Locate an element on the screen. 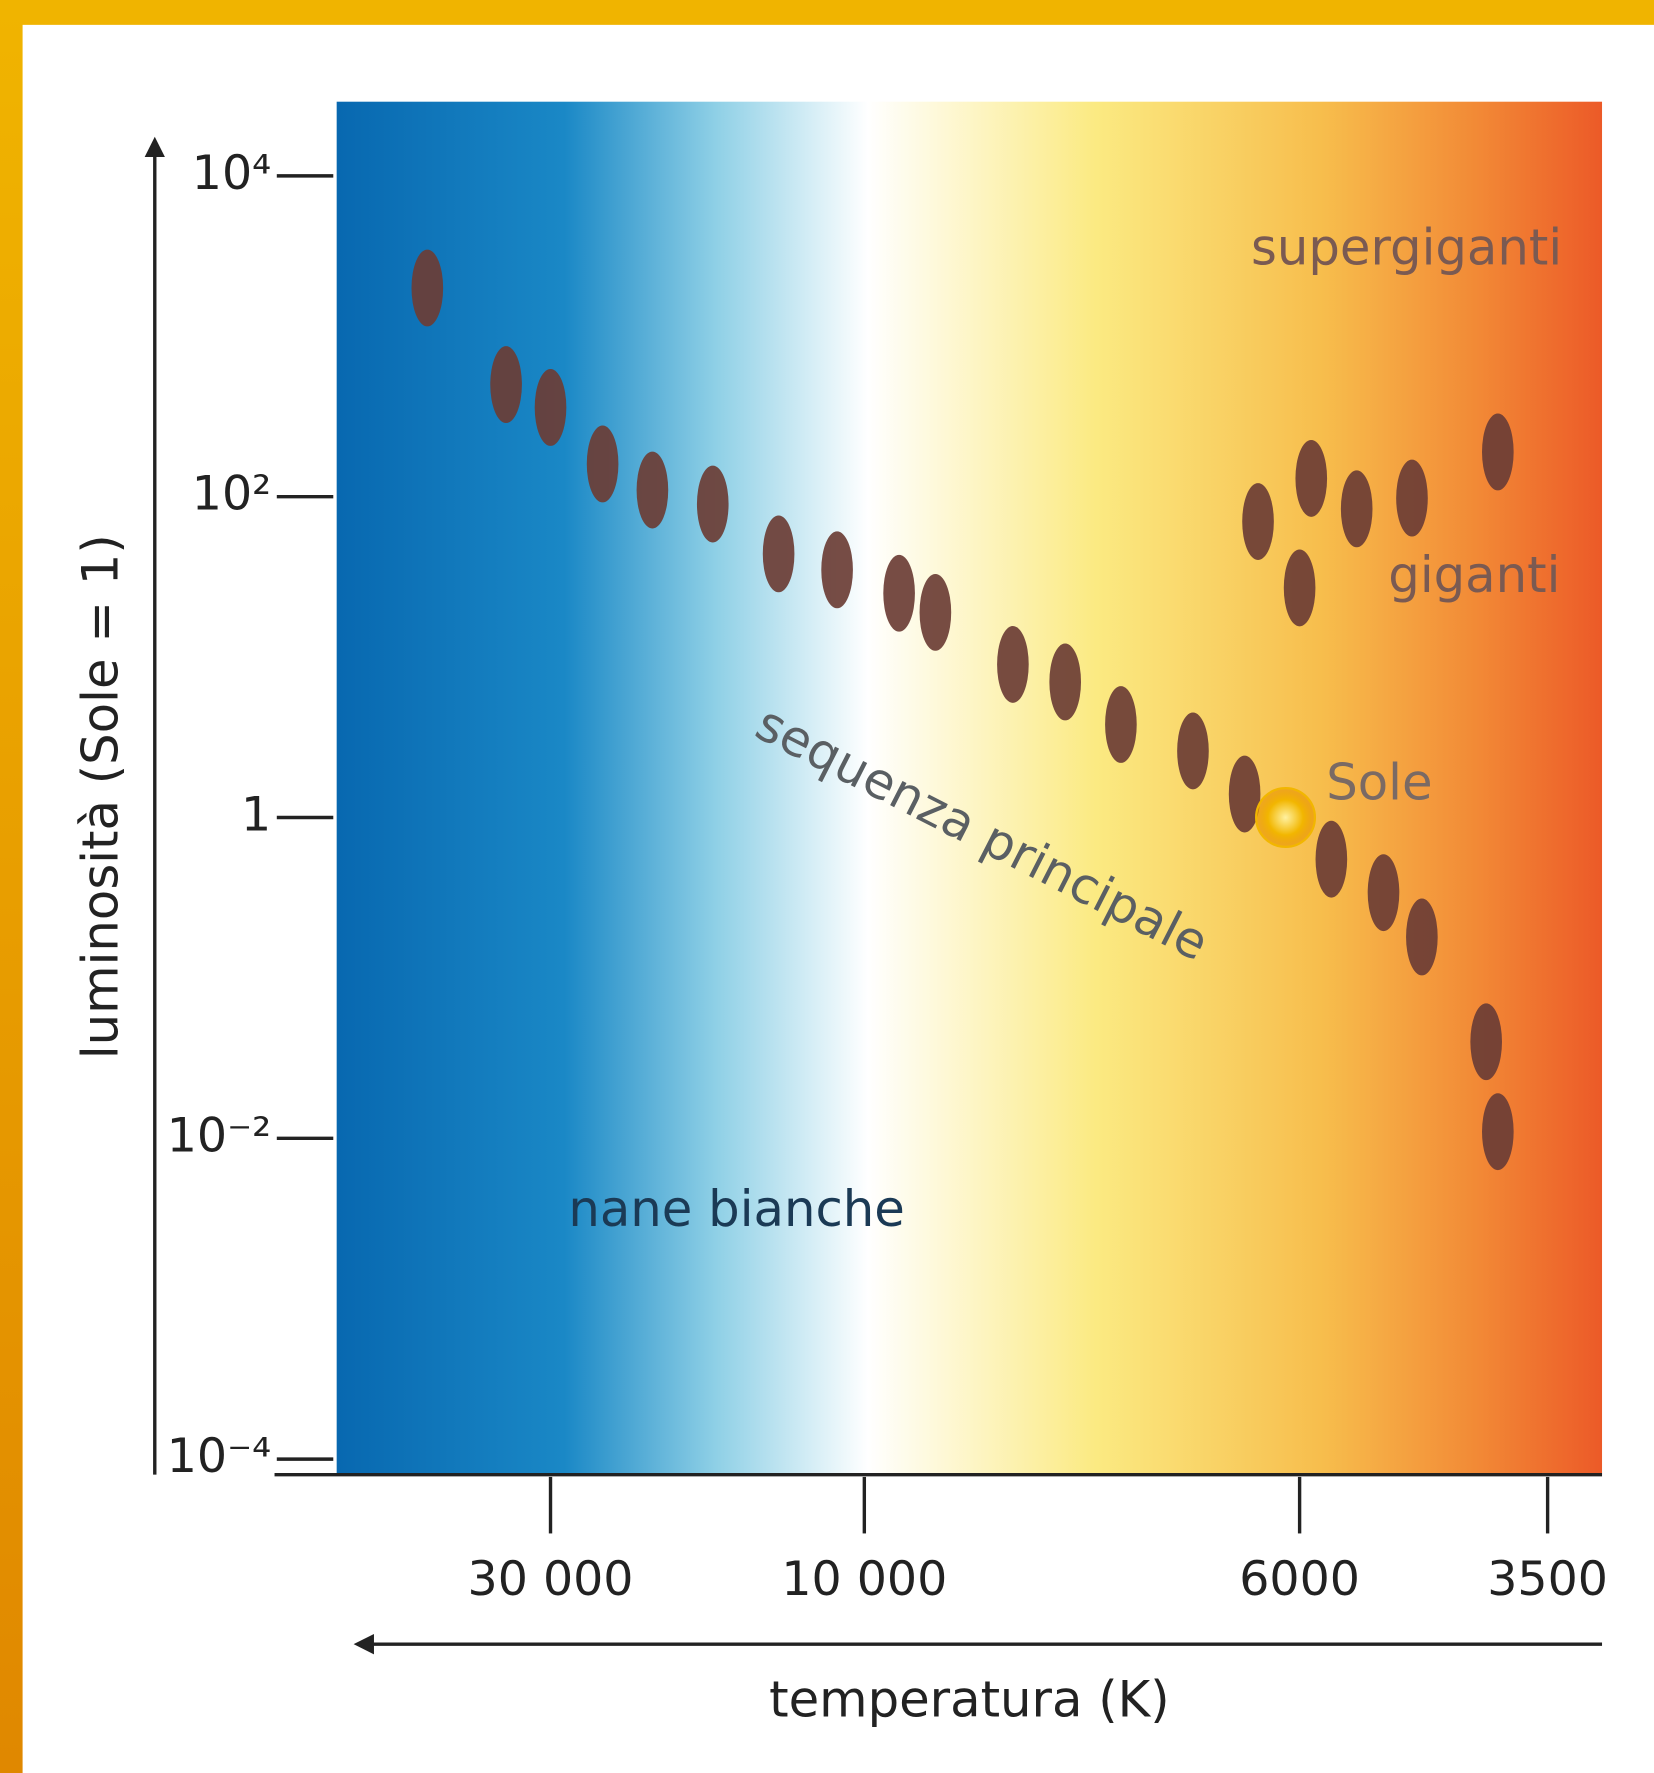 The height and width of the screenshot is (1773, 1654). sun-label: Sole is located at coordinates (1379, 782).